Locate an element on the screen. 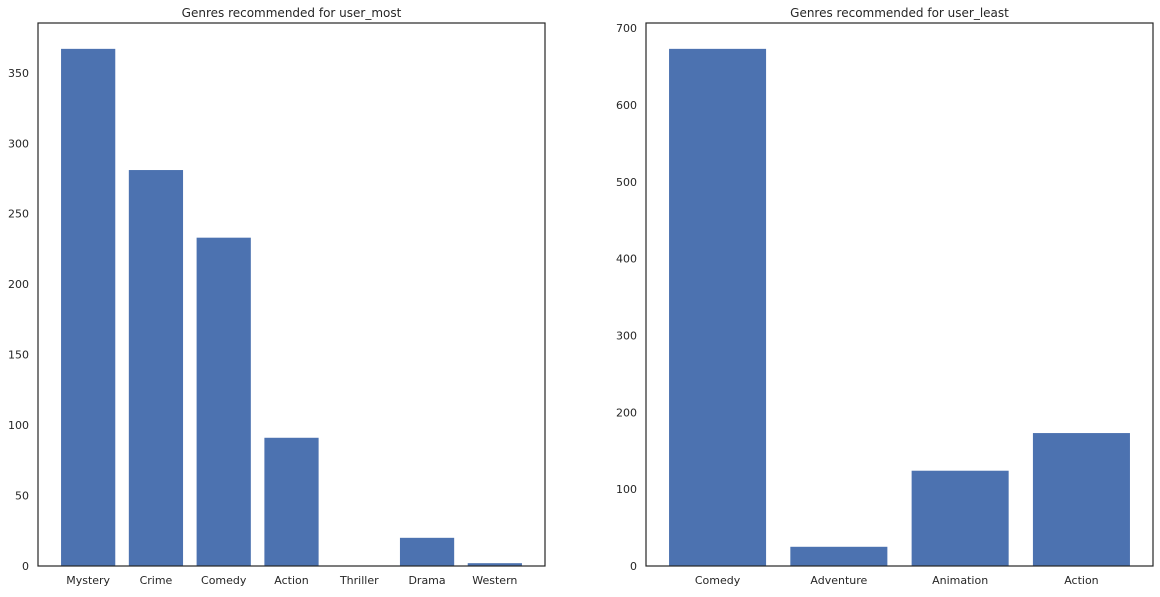 This screenshot has width=1160, height=597. y-tick-label: 350 is located at coordinates (18, 73).